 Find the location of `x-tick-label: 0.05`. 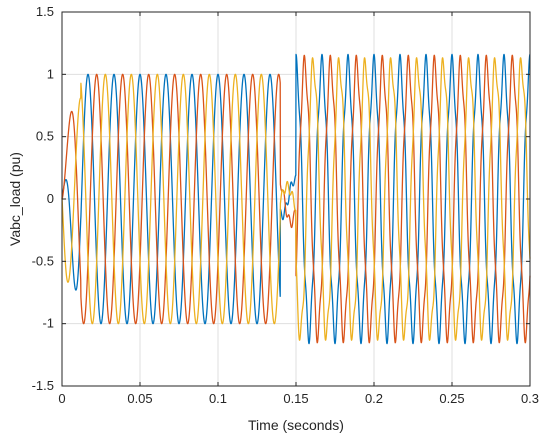

x-tick-label: 0.05 is located at coordinates (139, 398).